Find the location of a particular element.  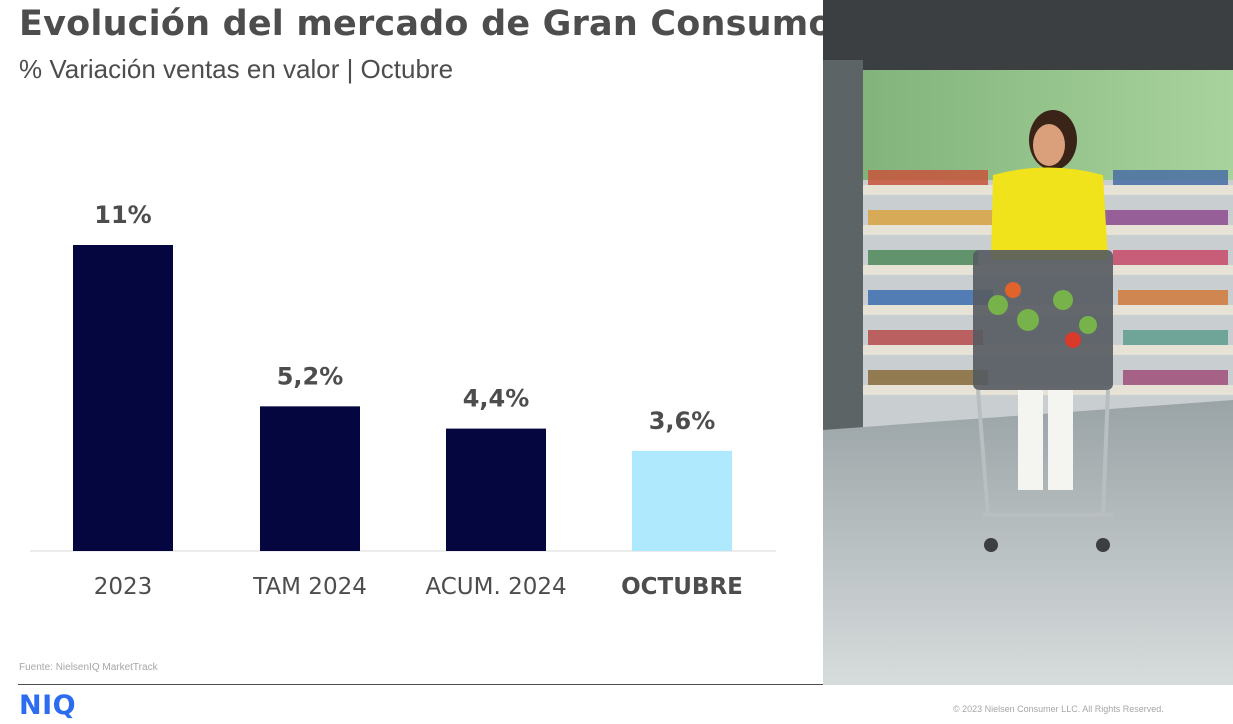

category-label-1: TAM 2024 is located at coordinates (309, 587).